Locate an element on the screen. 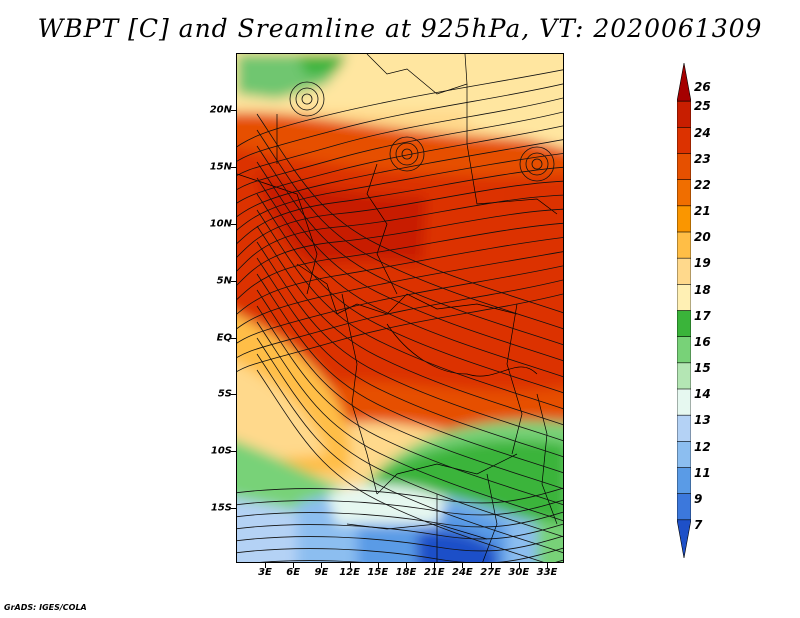 The height and width of the screenshot is (618, 800). lon-label: 15E is located at coordinates (378, 572).